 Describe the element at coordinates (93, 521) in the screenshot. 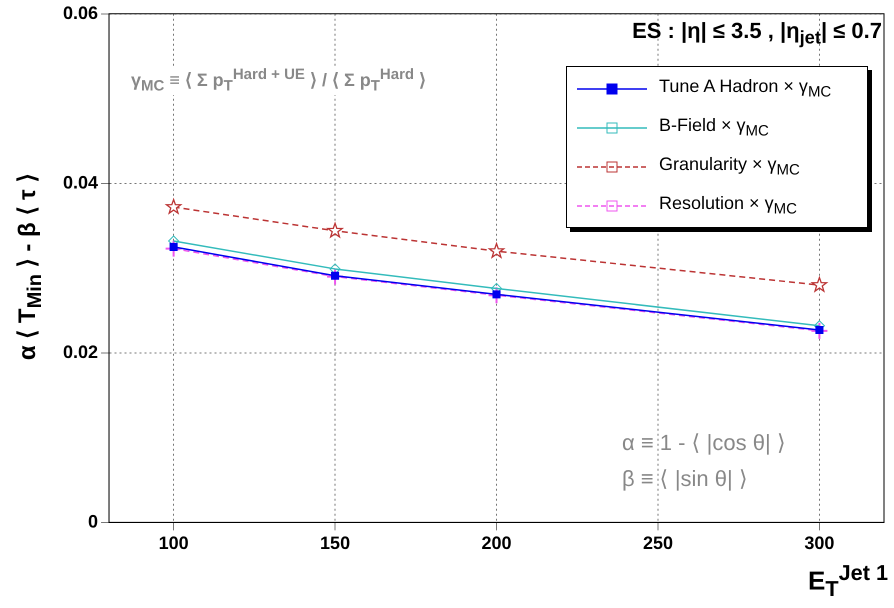

I see `y-tick-label: 0` at that location.